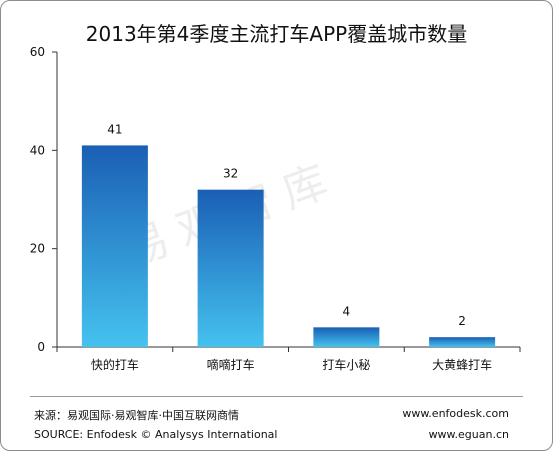 The width and height of the screenshot is (553, 451). Describe the element at coordinates (114, 129) in the screenshot. I see `data-label: 41` at that location.